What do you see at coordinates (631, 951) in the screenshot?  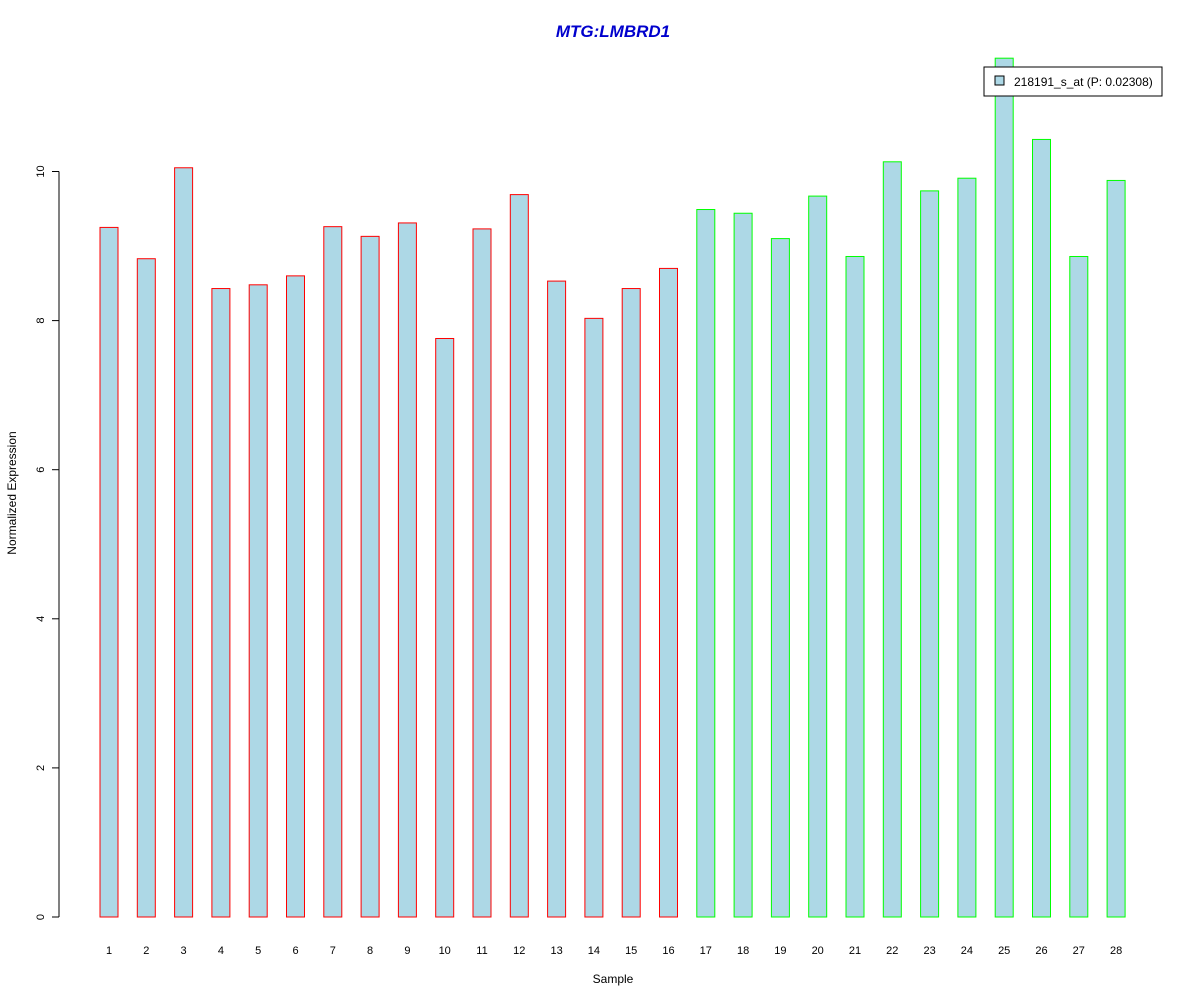 I see `x-tick-label: 15` at bounding box center [631, 951].